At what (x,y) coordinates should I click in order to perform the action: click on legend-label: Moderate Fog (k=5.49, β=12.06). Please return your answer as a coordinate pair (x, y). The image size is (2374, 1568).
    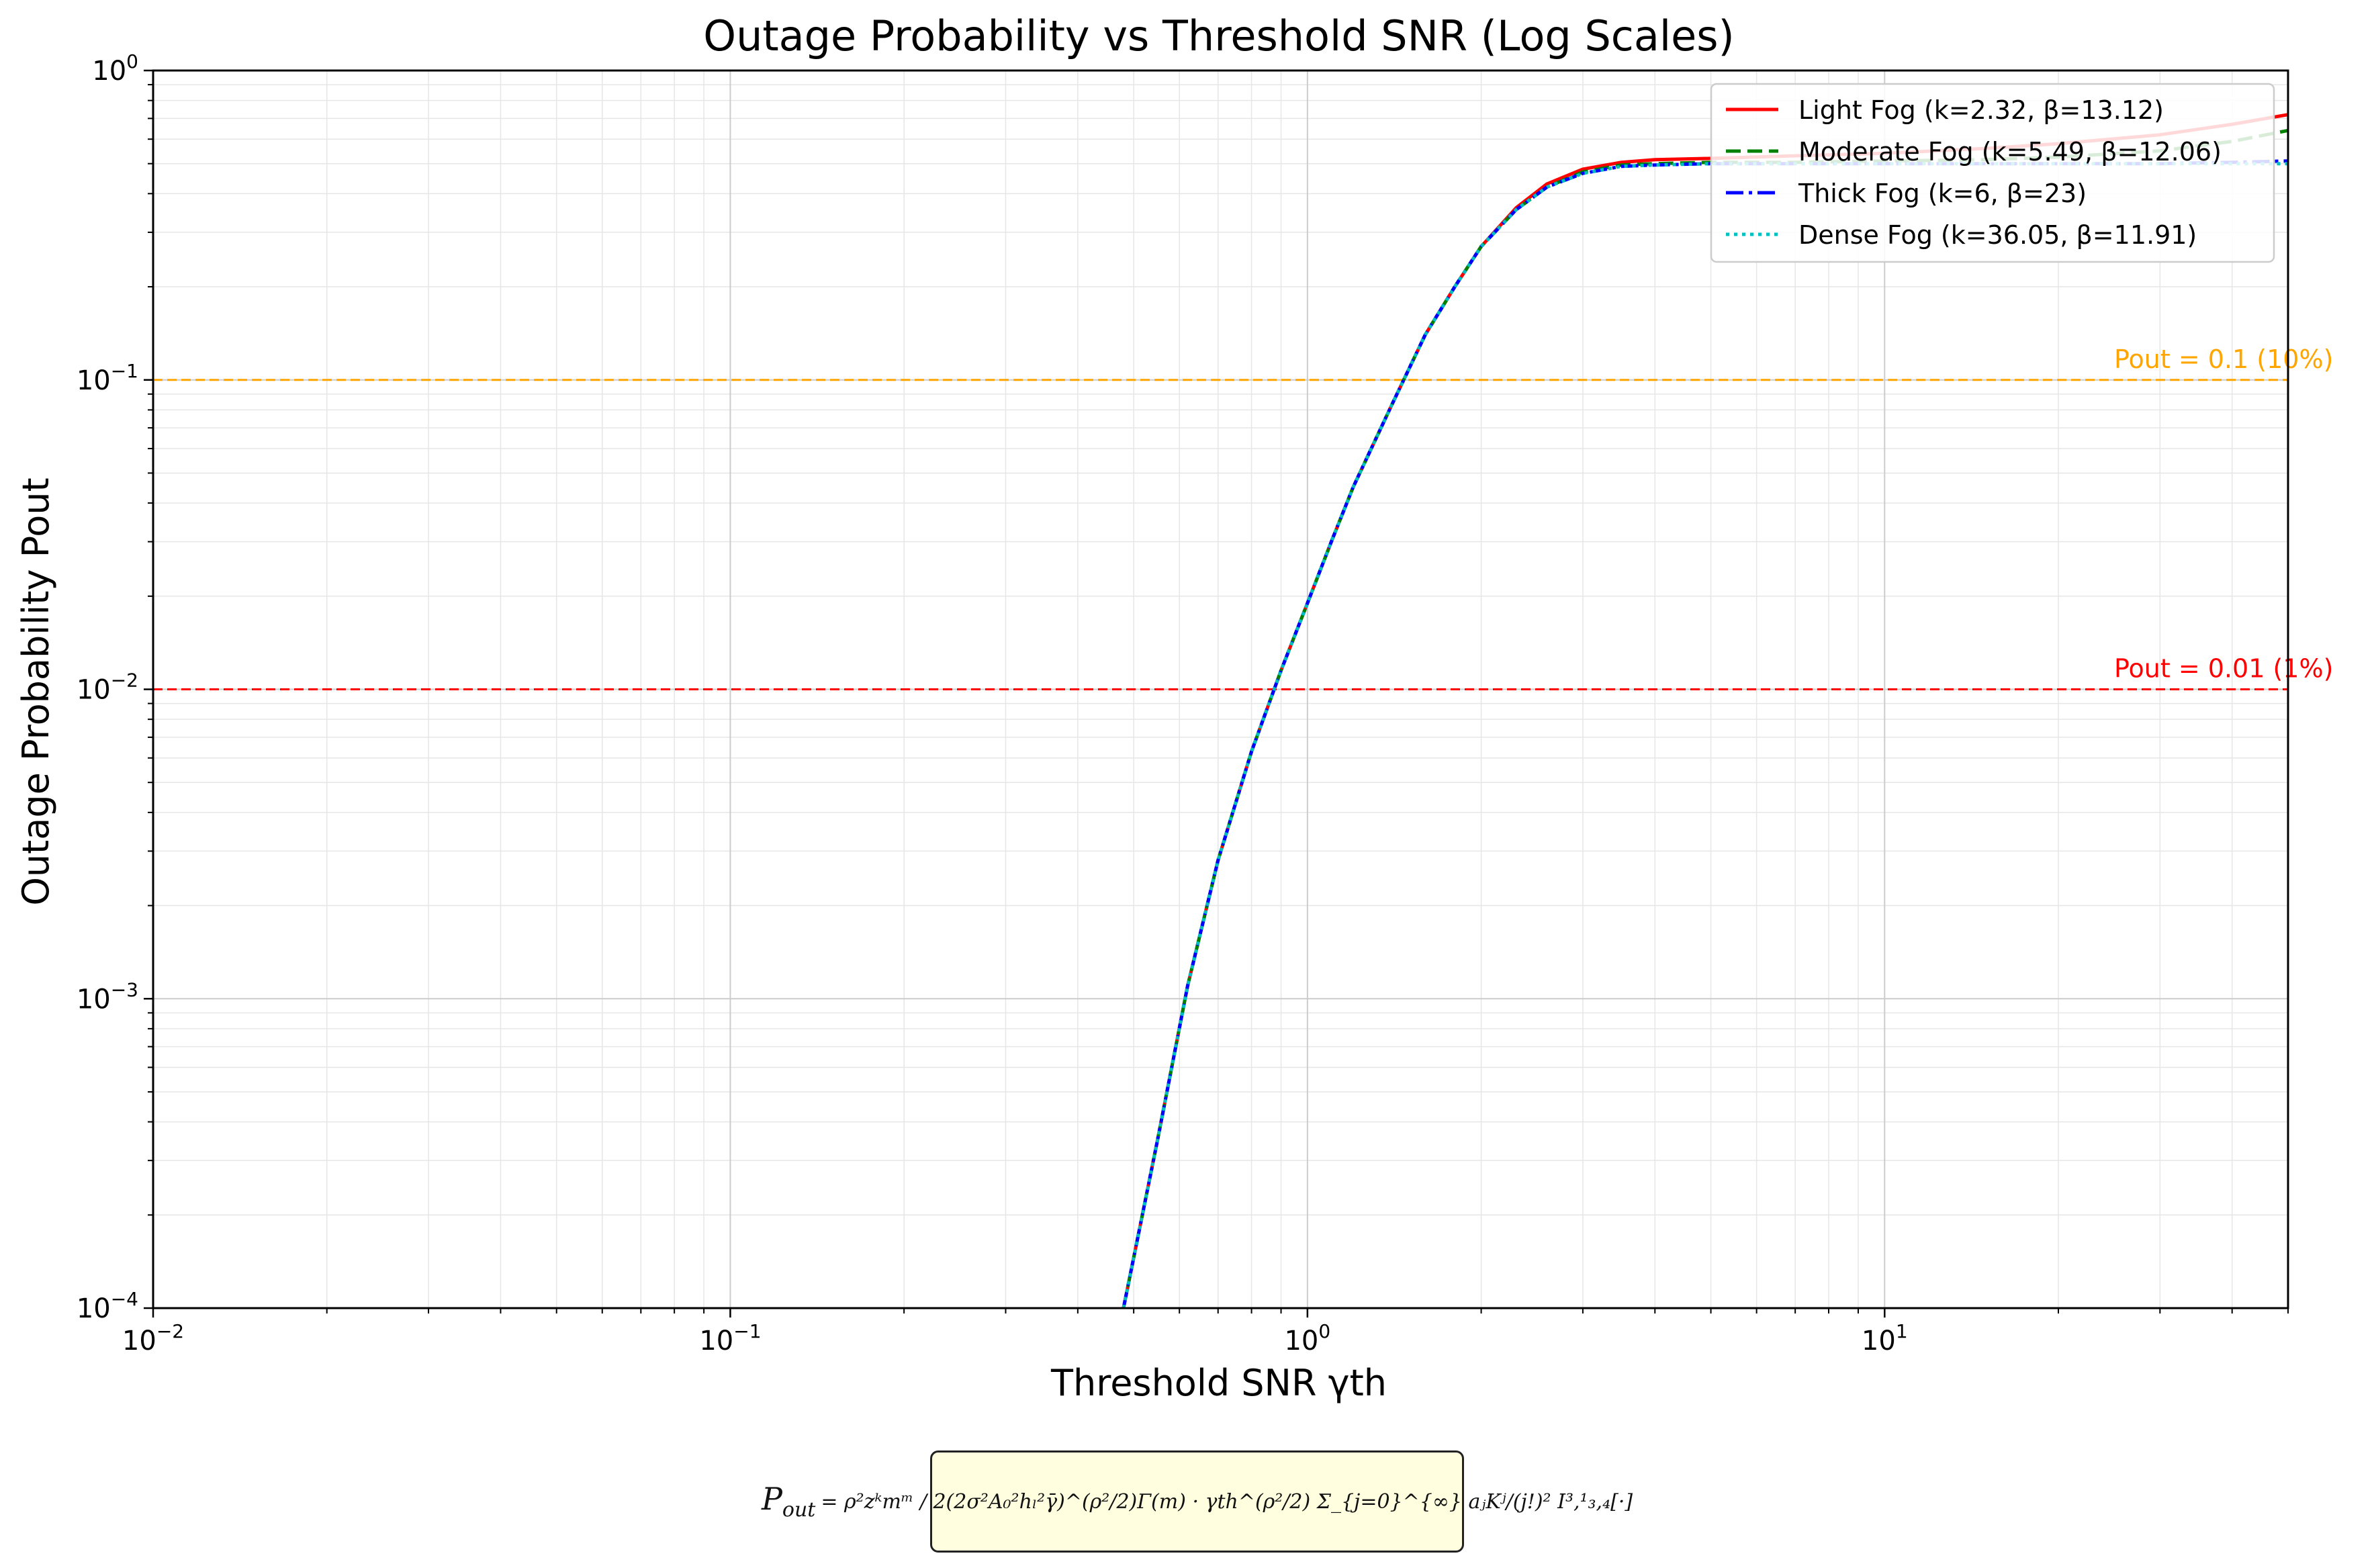
    Looking at the image, I should click on (2010, 152).